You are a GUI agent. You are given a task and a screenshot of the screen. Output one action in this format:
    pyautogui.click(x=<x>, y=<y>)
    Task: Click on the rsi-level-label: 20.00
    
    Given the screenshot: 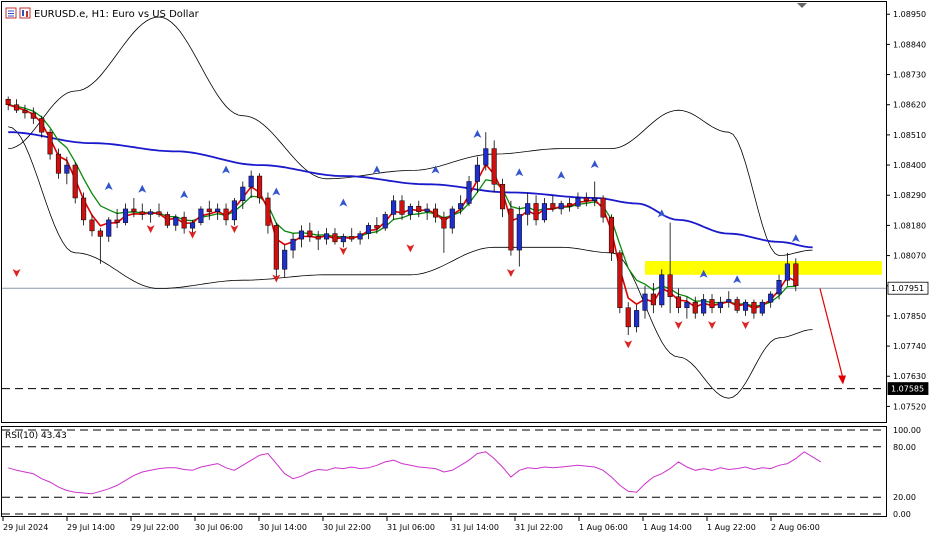 What is the action you would take?
    pyautogui.click(x=904, y=497)
    